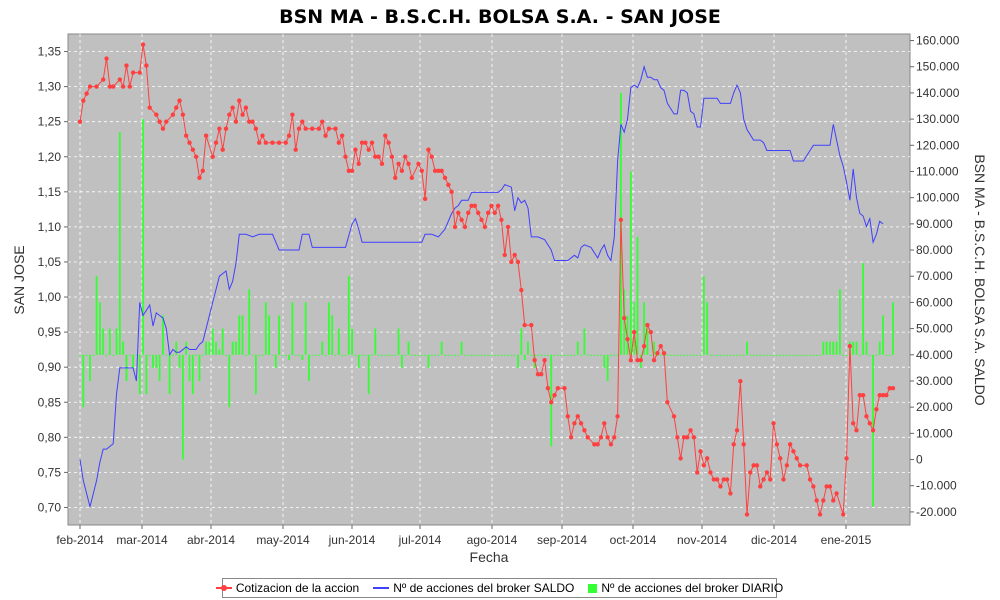 This screenshot has width=1000, height=600. What do you see at coordinates (846, 540) in the screenshot?
I see `x-tick-label: ene-2015` at bounding box center [846, 540].